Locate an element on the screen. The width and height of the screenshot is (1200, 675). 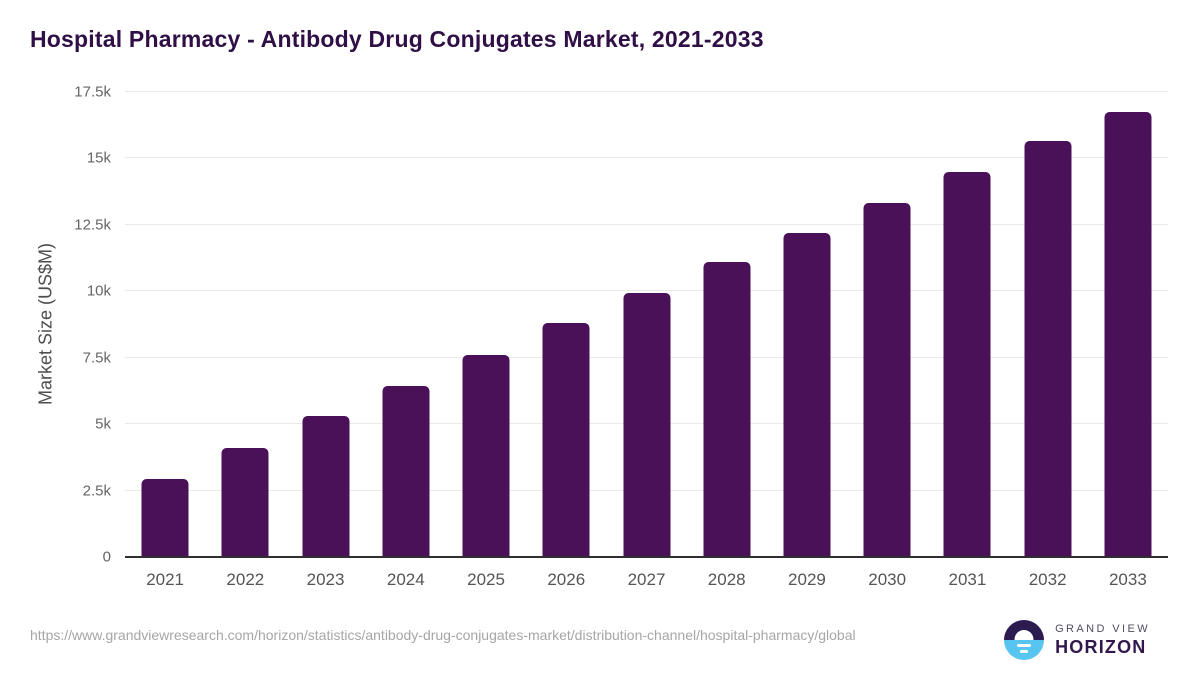
bar-2033 is located at coordinates (1128, 334).